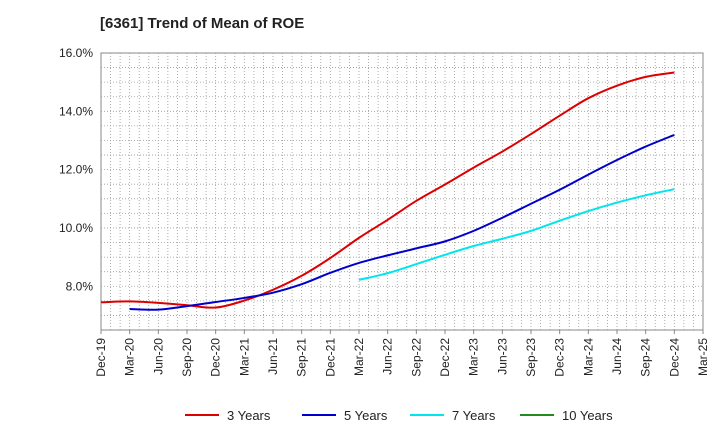  What do you see at coordinates (359, 357) in the screenshot?
I see `x-tick-label: Mar-22` at bounding box center [359, 357].